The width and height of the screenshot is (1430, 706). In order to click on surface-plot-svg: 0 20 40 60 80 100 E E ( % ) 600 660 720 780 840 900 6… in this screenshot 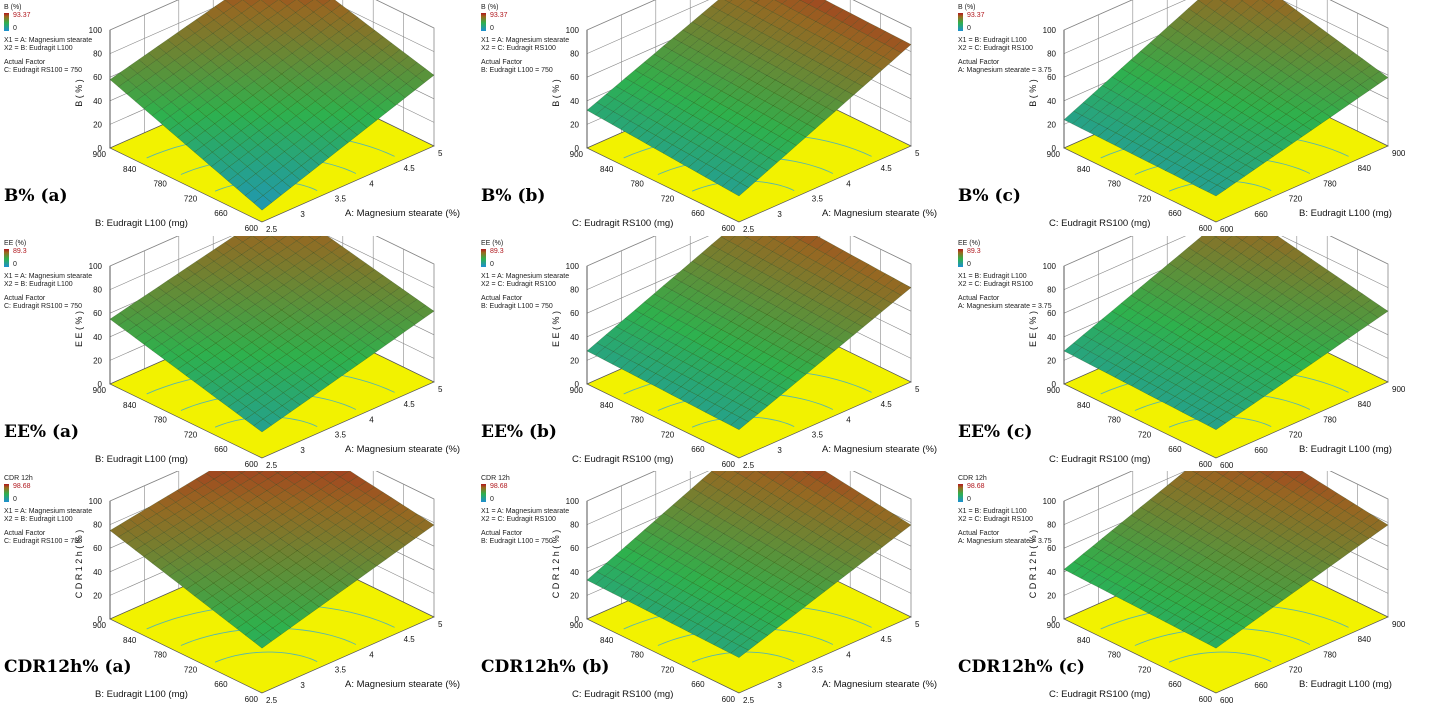, I will do `click(1217, 353)`.